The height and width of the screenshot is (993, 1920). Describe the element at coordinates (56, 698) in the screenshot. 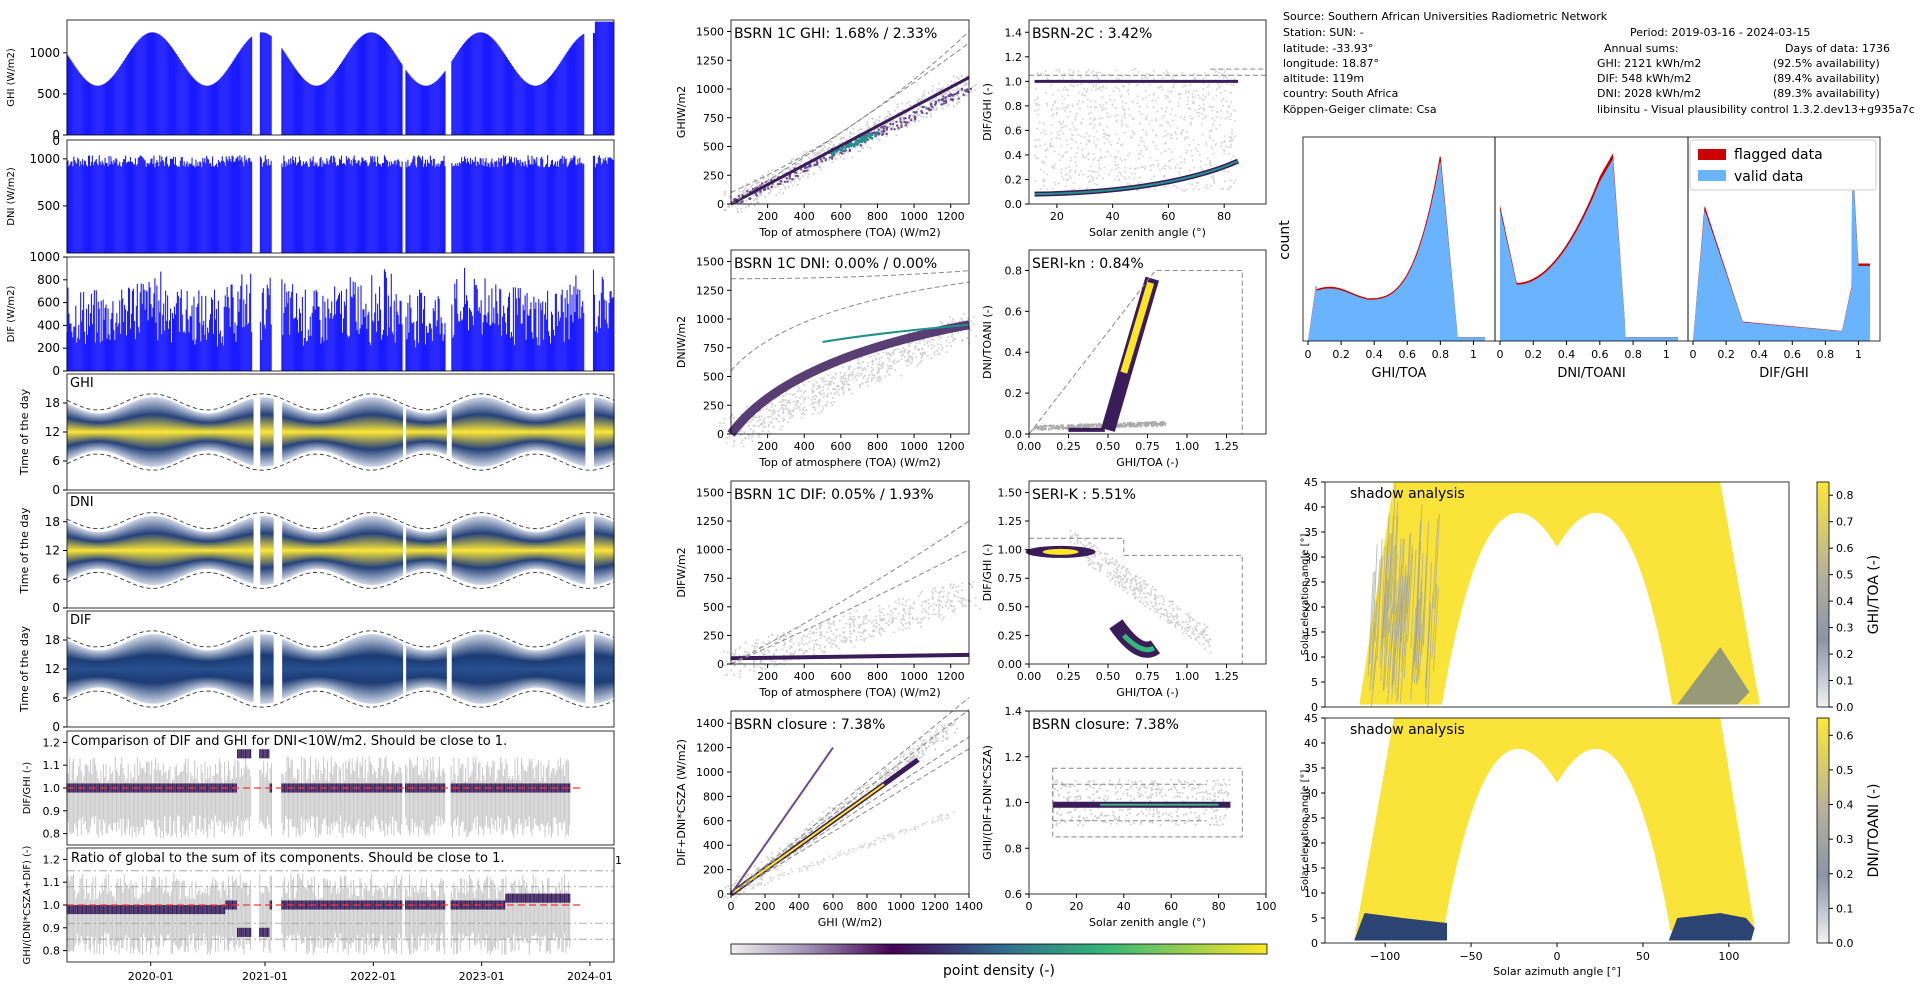

I see `y-tick-label: 6` at that location.